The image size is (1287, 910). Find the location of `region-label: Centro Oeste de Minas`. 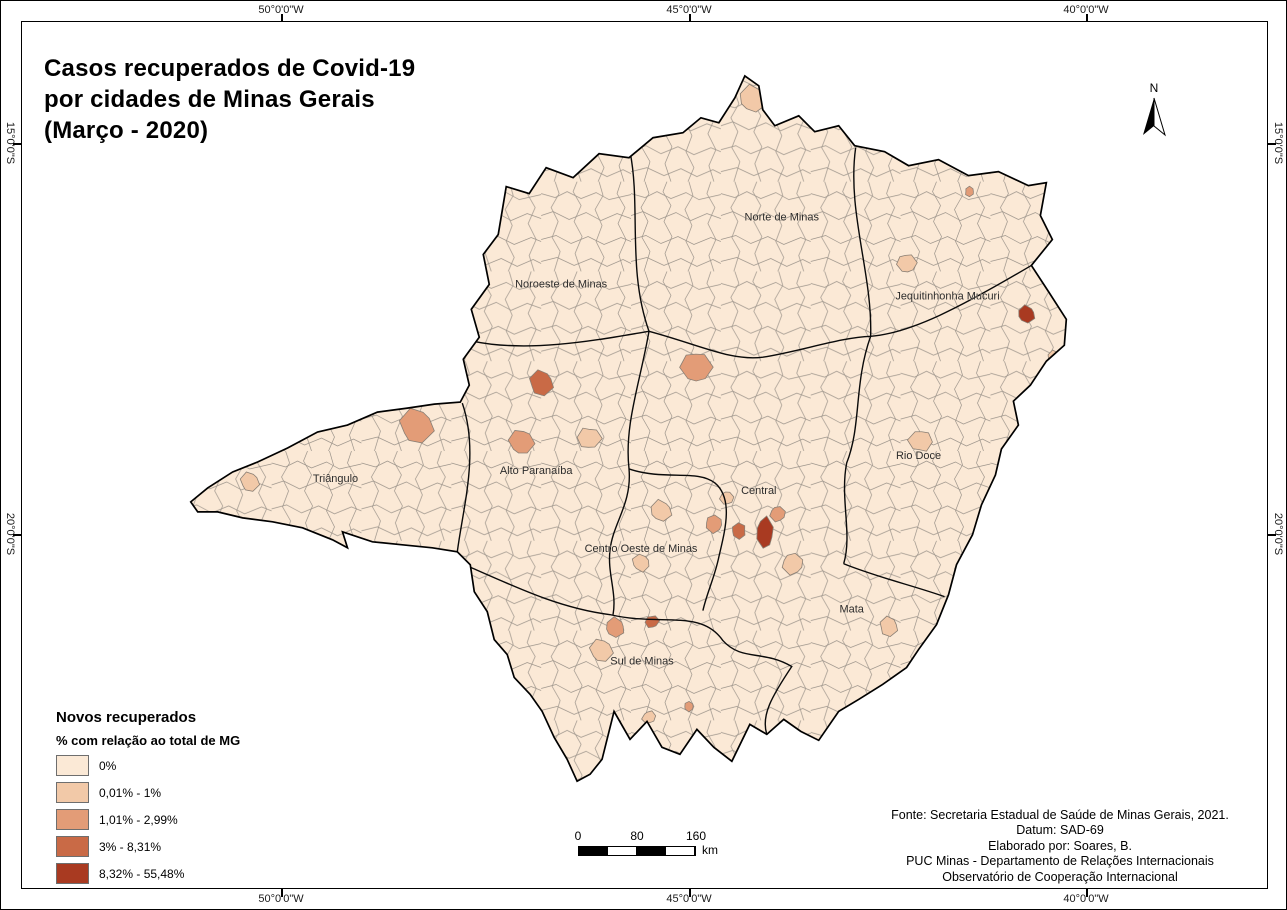

region-label: Centro Oeste de Minas is located at coordinates (641, 549).